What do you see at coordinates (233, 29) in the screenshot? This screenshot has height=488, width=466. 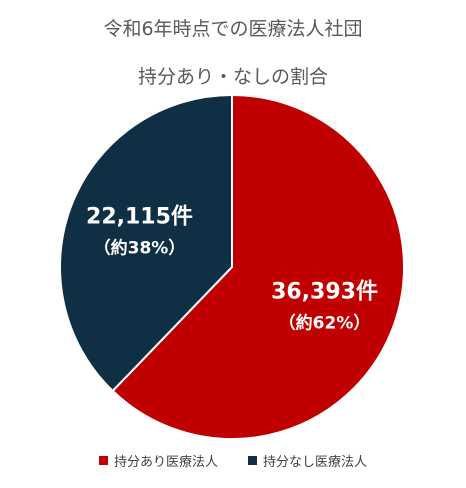 I see `chart-title: 令和6年時点での医療法人社団` at bounding box center [233, 29].